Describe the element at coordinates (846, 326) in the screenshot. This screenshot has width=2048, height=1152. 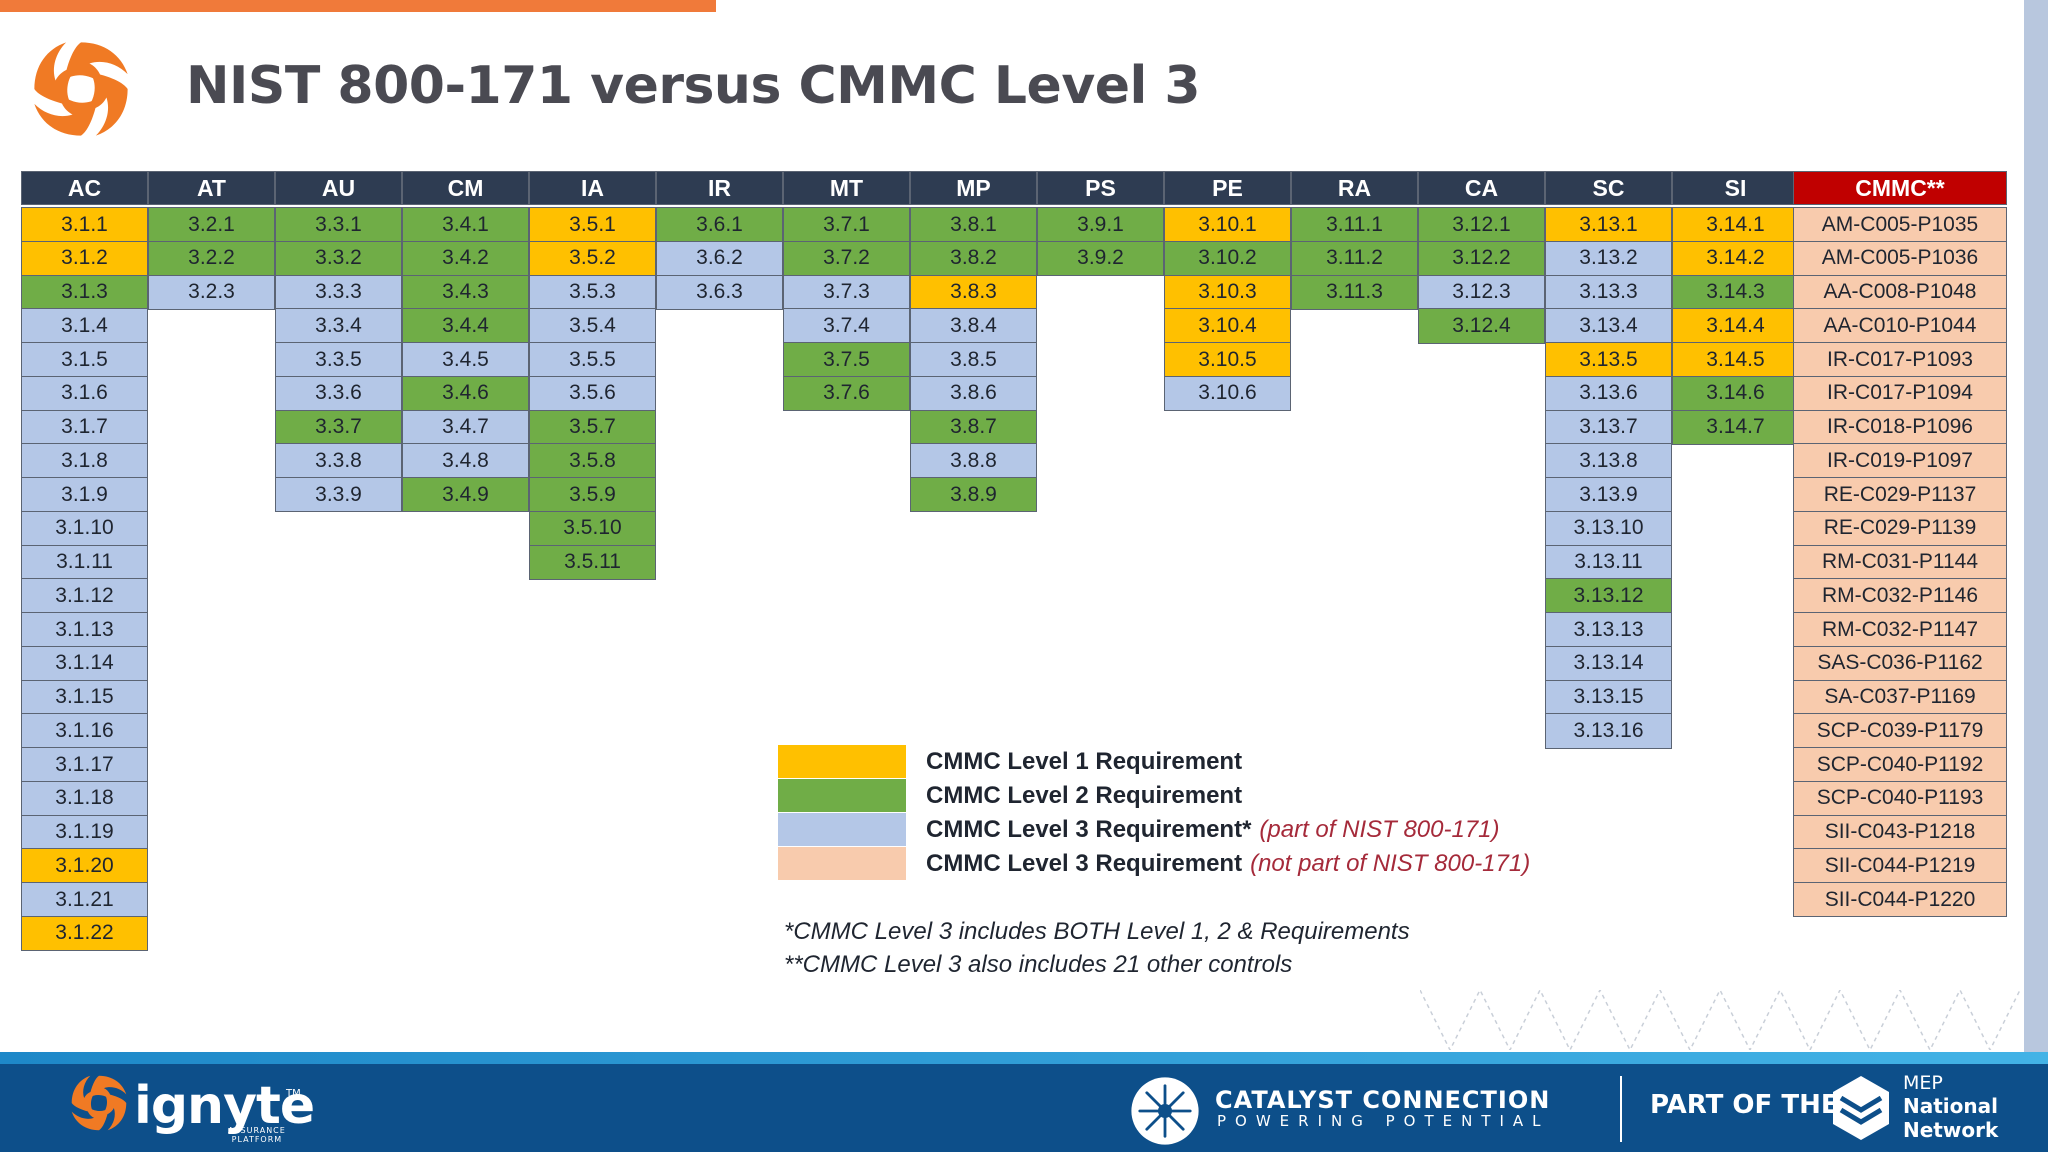
I see `table-cell: 3.7.4` at that location.